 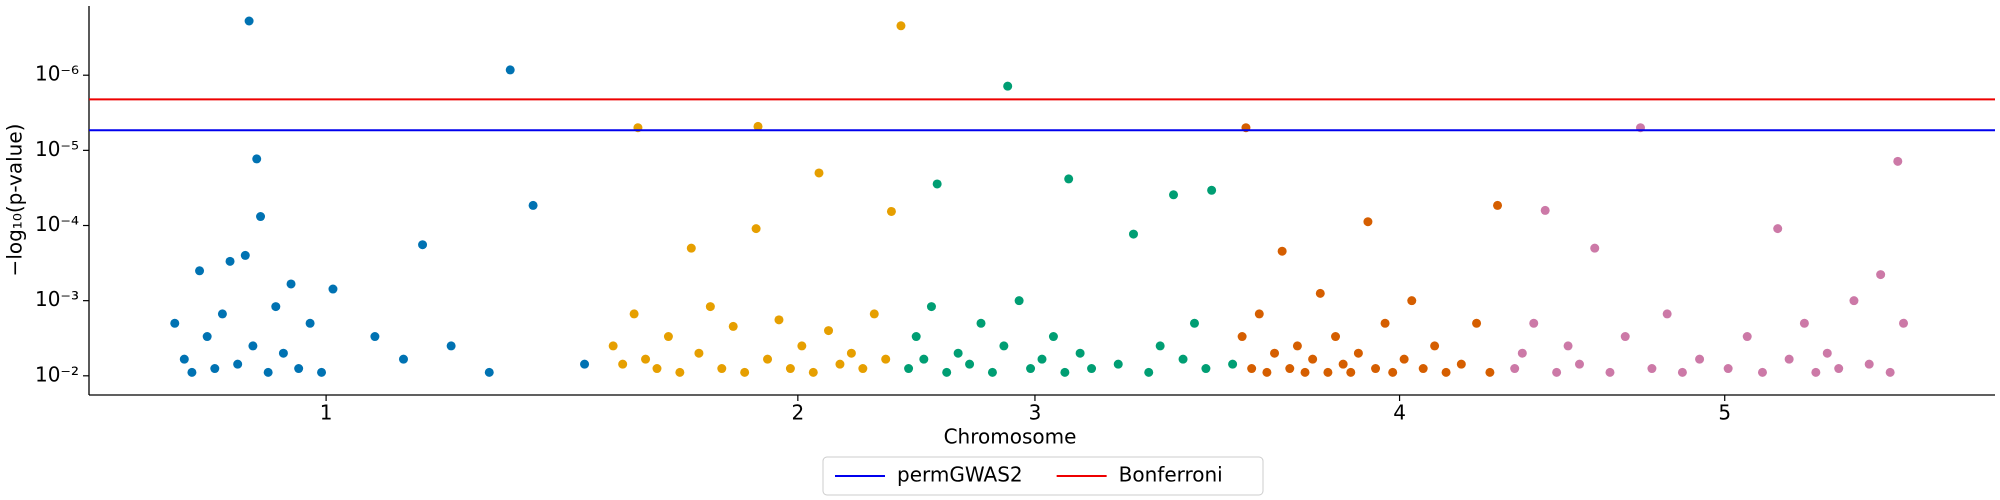 I want to click on y-tick-label: 10⁻², so click(x=57, y=374).